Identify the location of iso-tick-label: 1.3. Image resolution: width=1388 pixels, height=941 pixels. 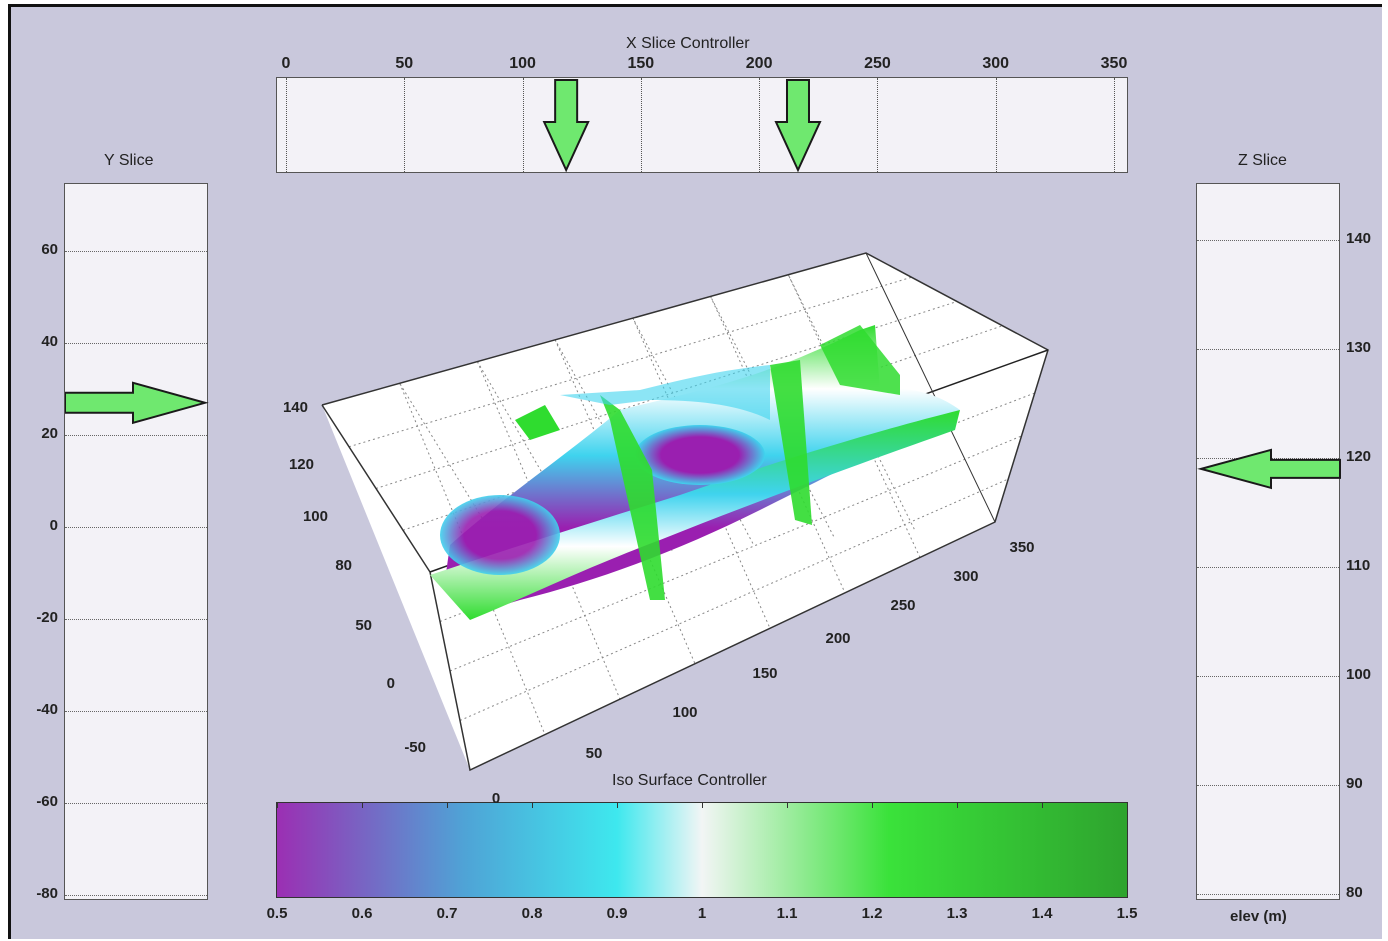
(957, 913).